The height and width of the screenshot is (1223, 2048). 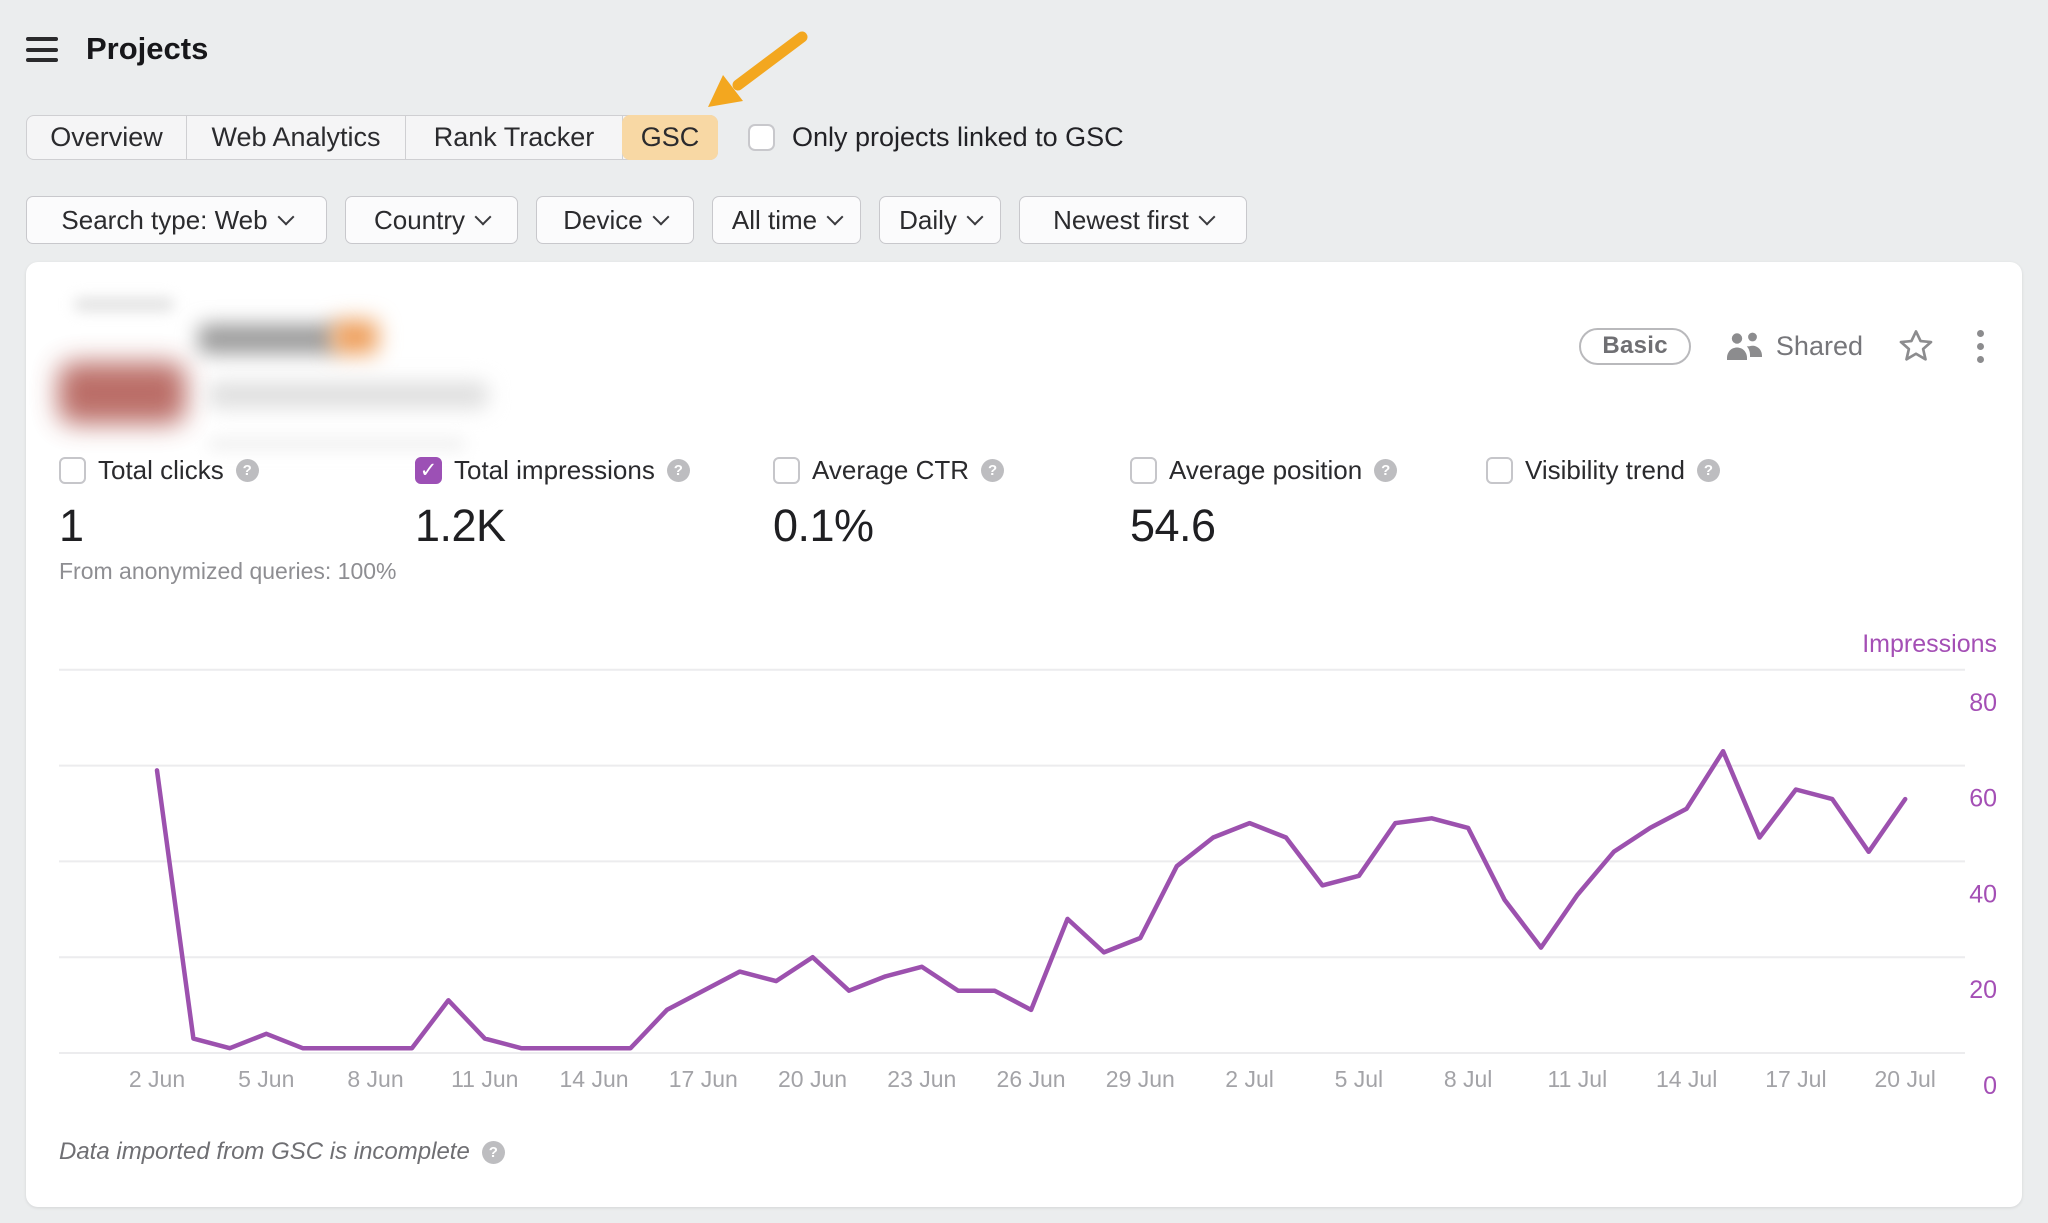 What do you see at coordinates (1929, 644) in the screenshot?
I see `svg-text: Impressions` at bounding box center [1929, 644].